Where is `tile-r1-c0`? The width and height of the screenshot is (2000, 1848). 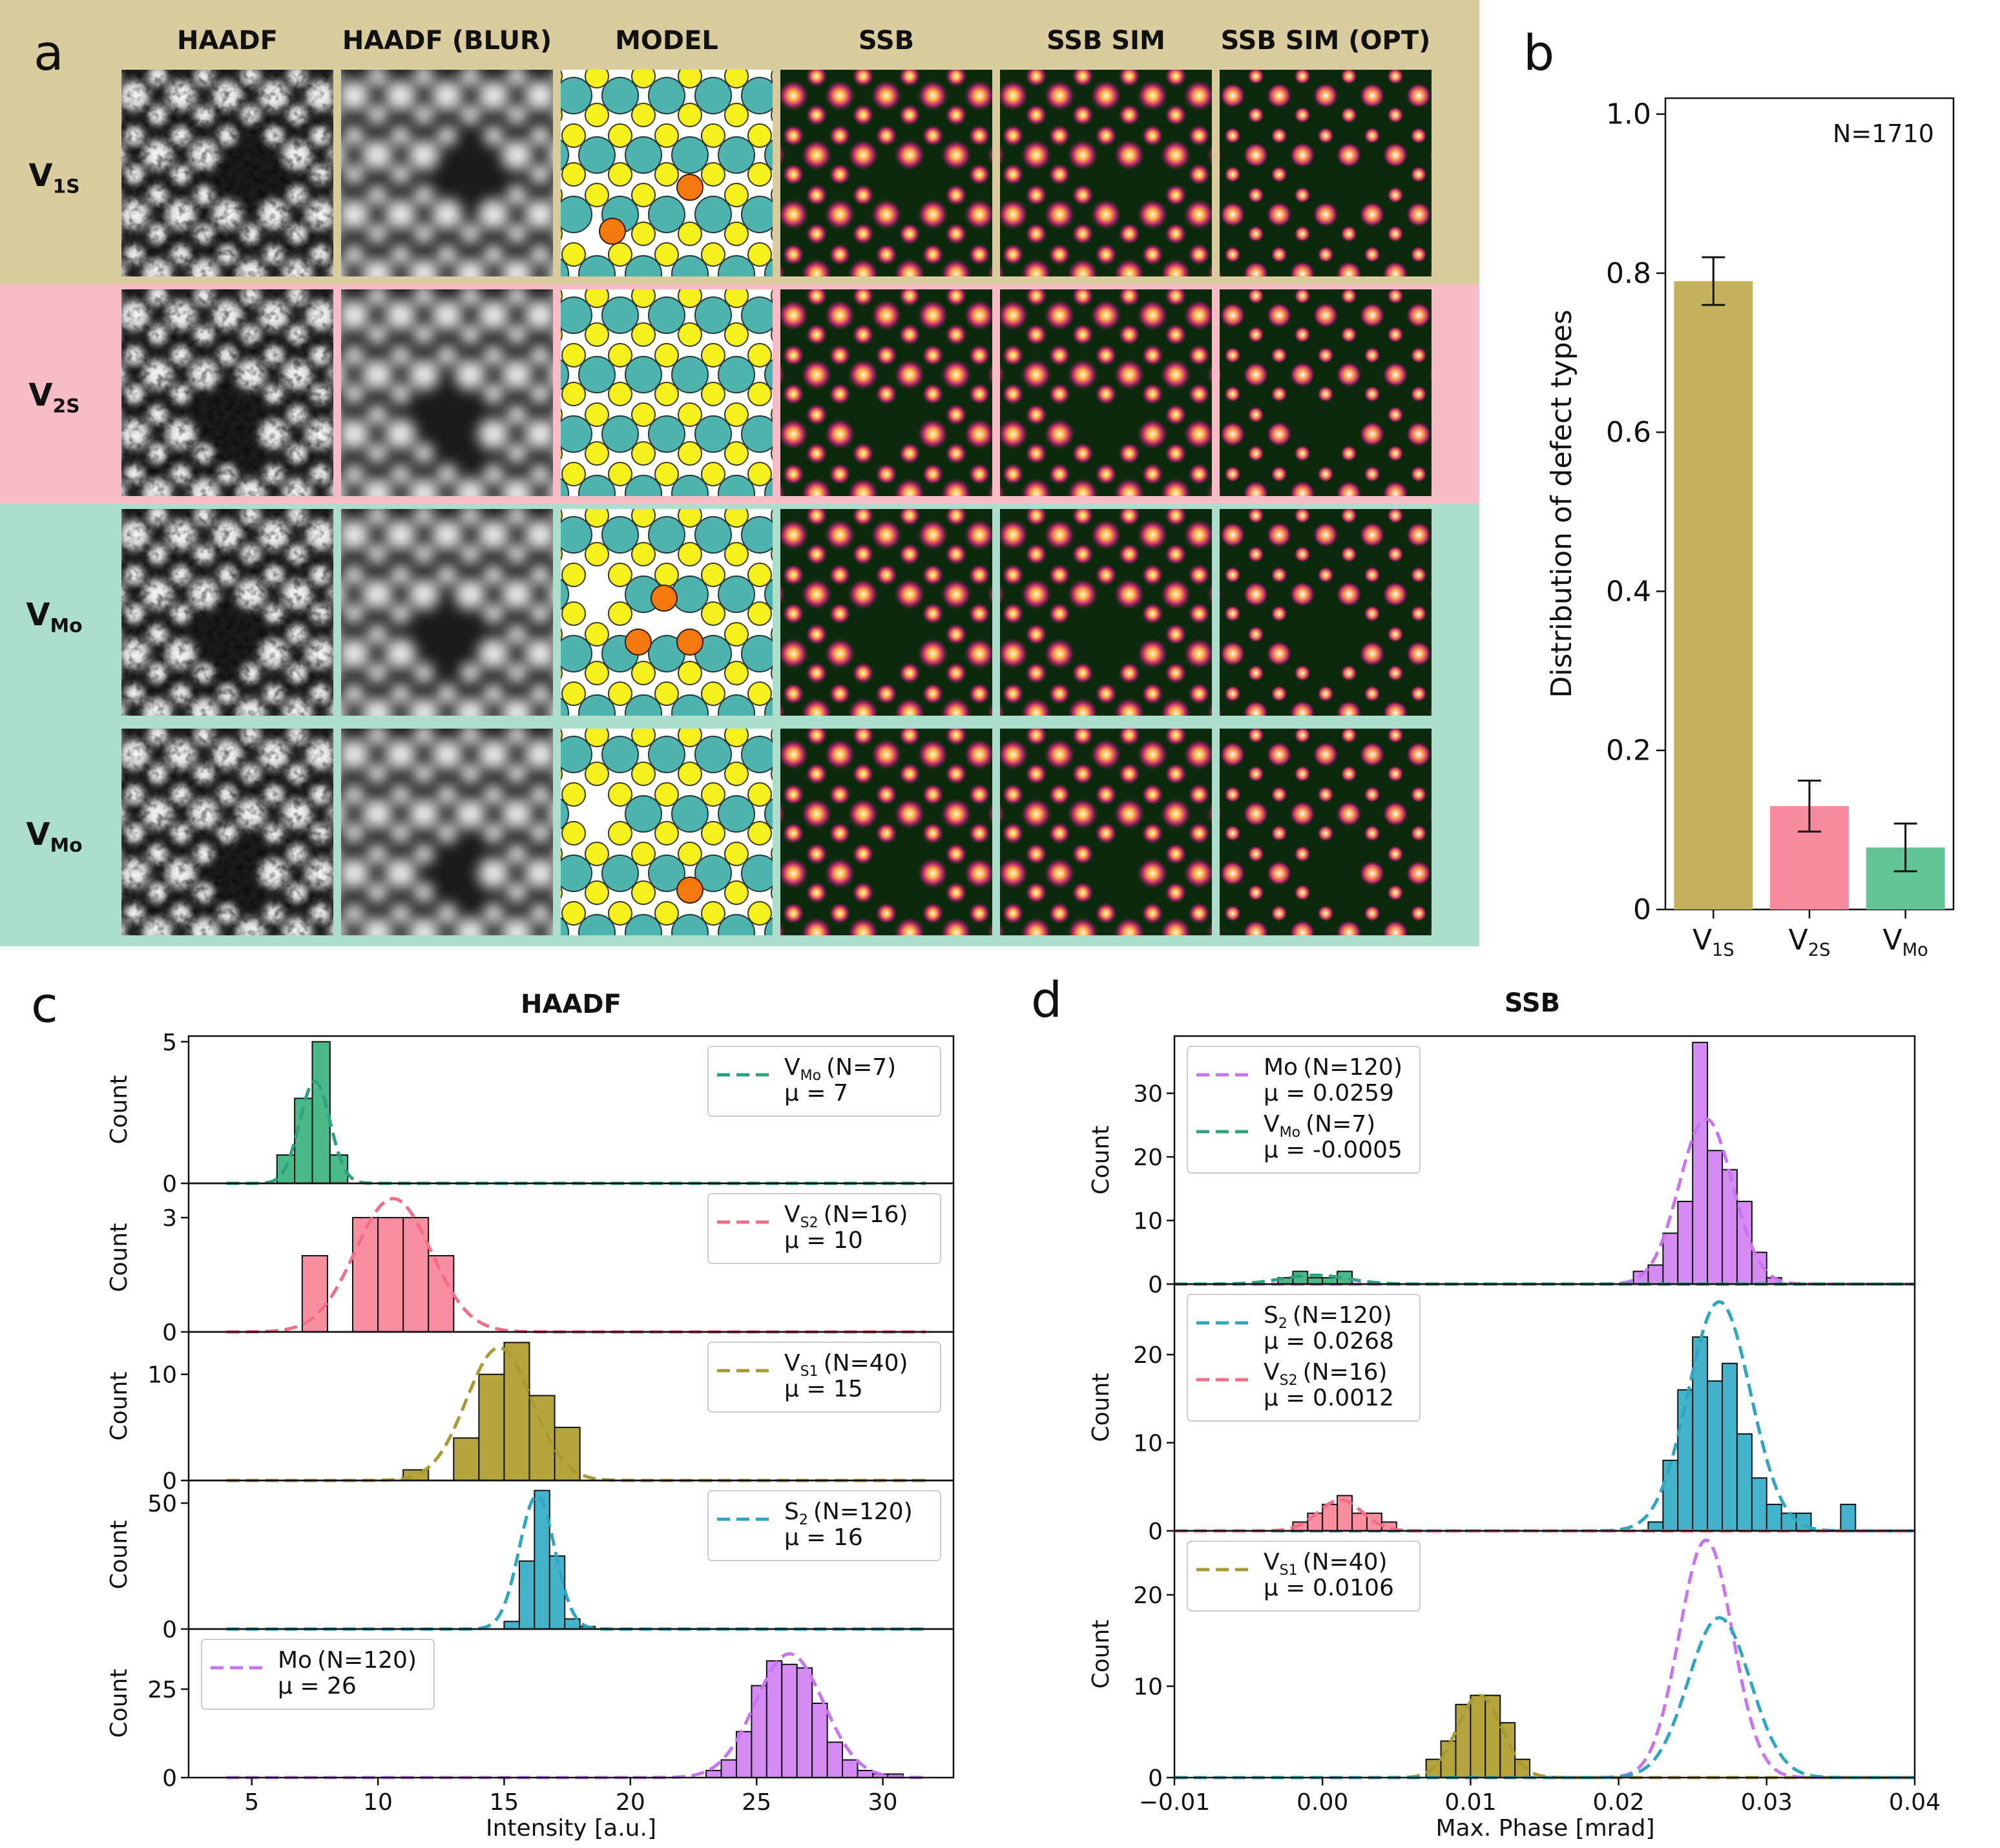
tile-r1-c0 is located at coordinates (227, 392).